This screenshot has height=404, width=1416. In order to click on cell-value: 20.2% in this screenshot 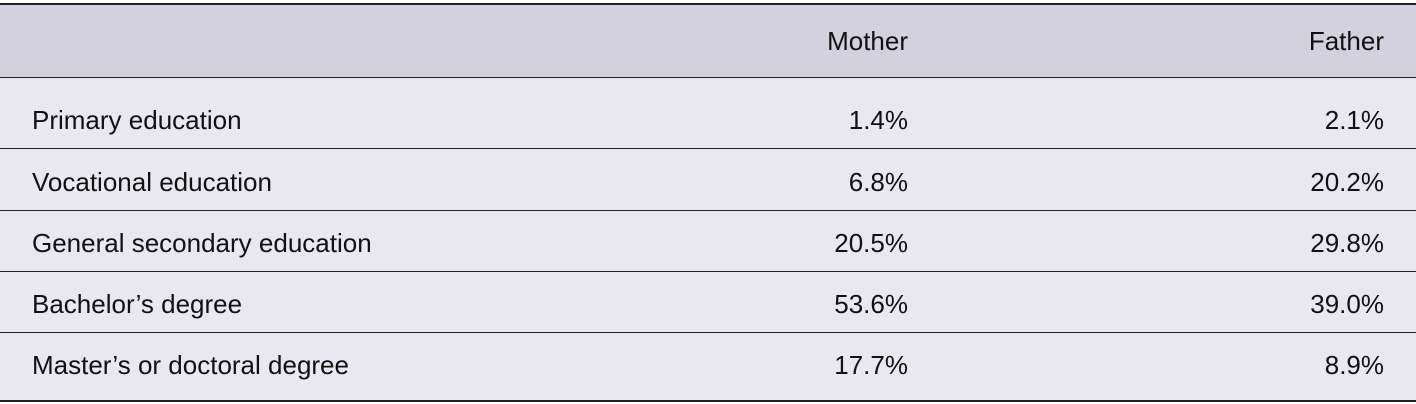, I will do `click(1347, 182)`.